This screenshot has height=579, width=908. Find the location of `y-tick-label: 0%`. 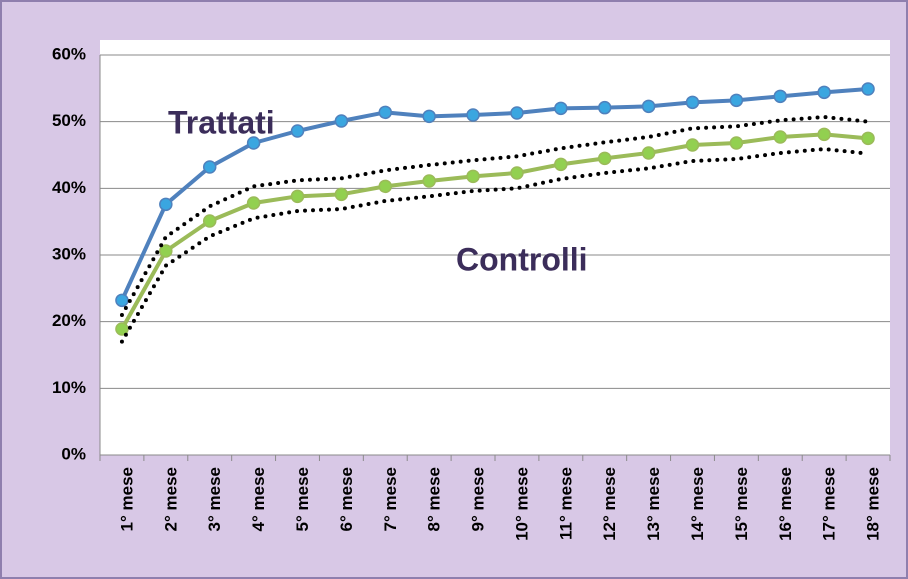

y-tick-label: 0% is located at coordinates (73, 453).